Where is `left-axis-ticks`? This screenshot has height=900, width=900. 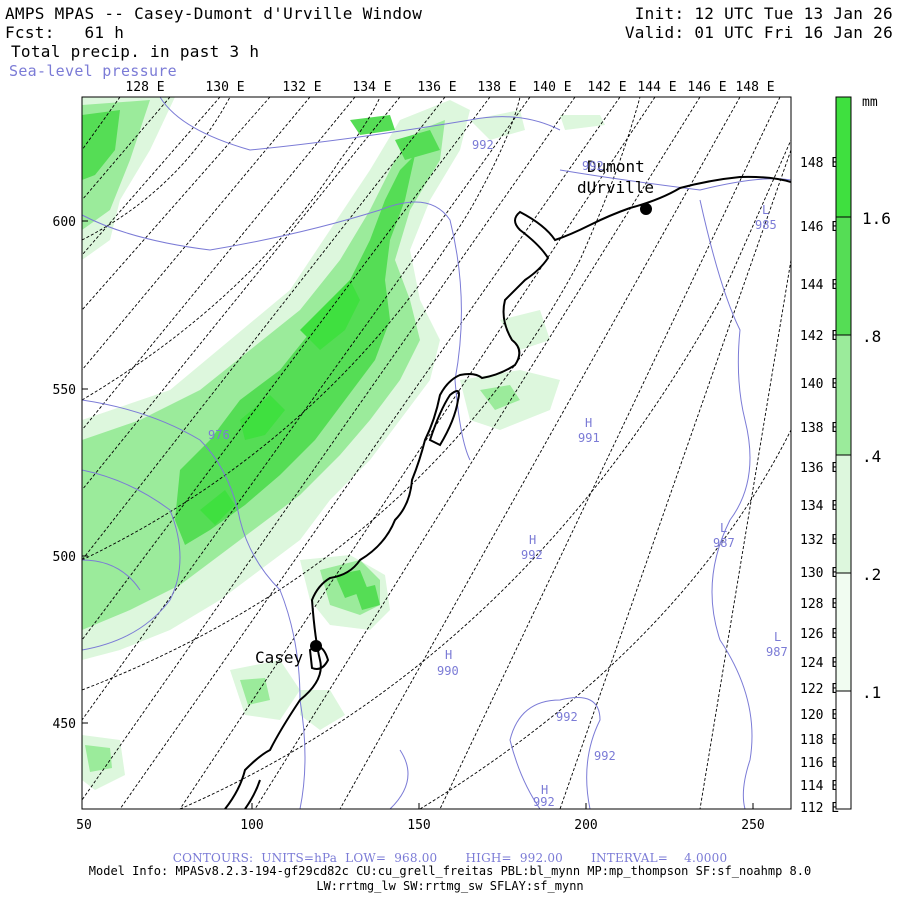 left-axis-ticks is located at coordinates (85, 472).